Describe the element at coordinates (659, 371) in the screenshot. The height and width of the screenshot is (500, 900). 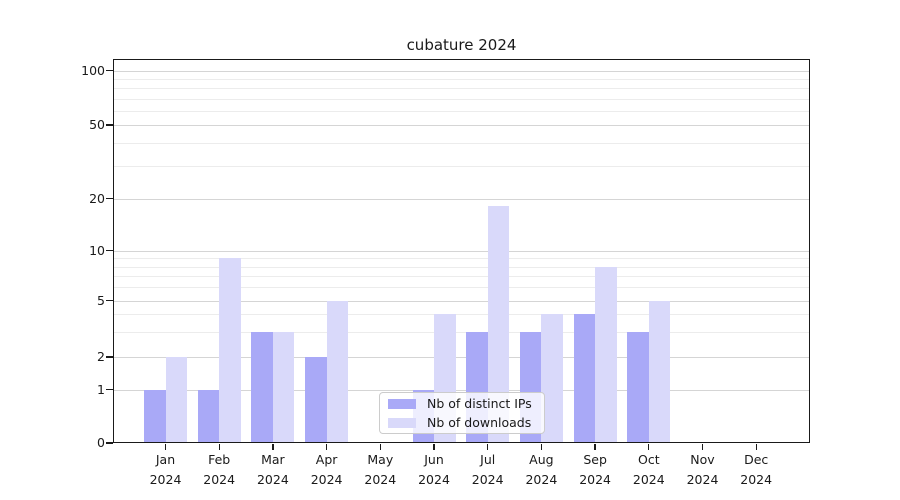
I see `bar-oct-downloads` at that location.